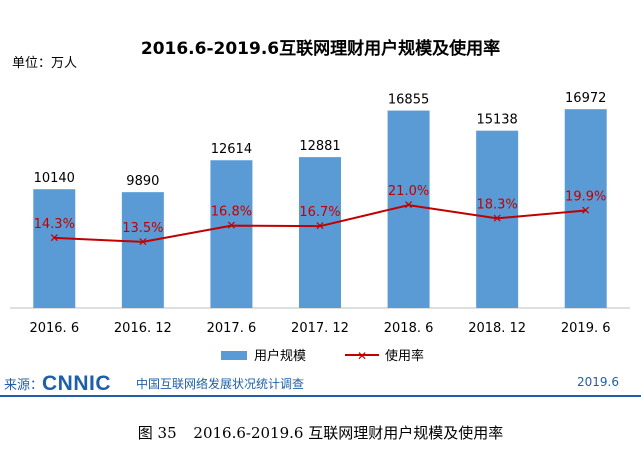 Image resolution: width=641 pixels, height=454 pixels. I want to click on bar-value-label: 15138, so click(496, 120).